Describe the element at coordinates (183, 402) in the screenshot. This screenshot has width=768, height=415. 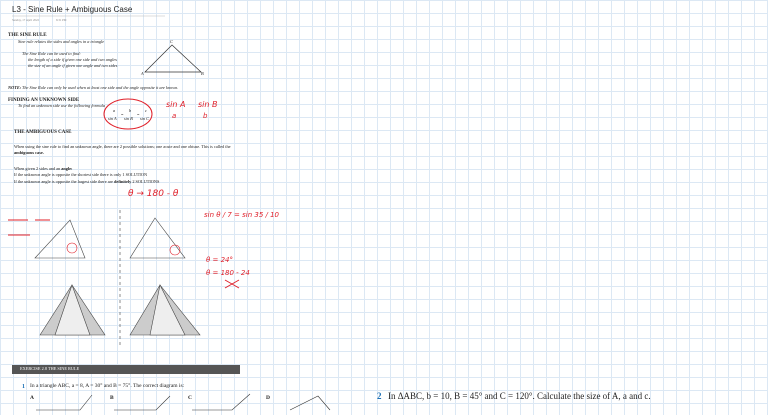
I see `option-diagrams` at that location.